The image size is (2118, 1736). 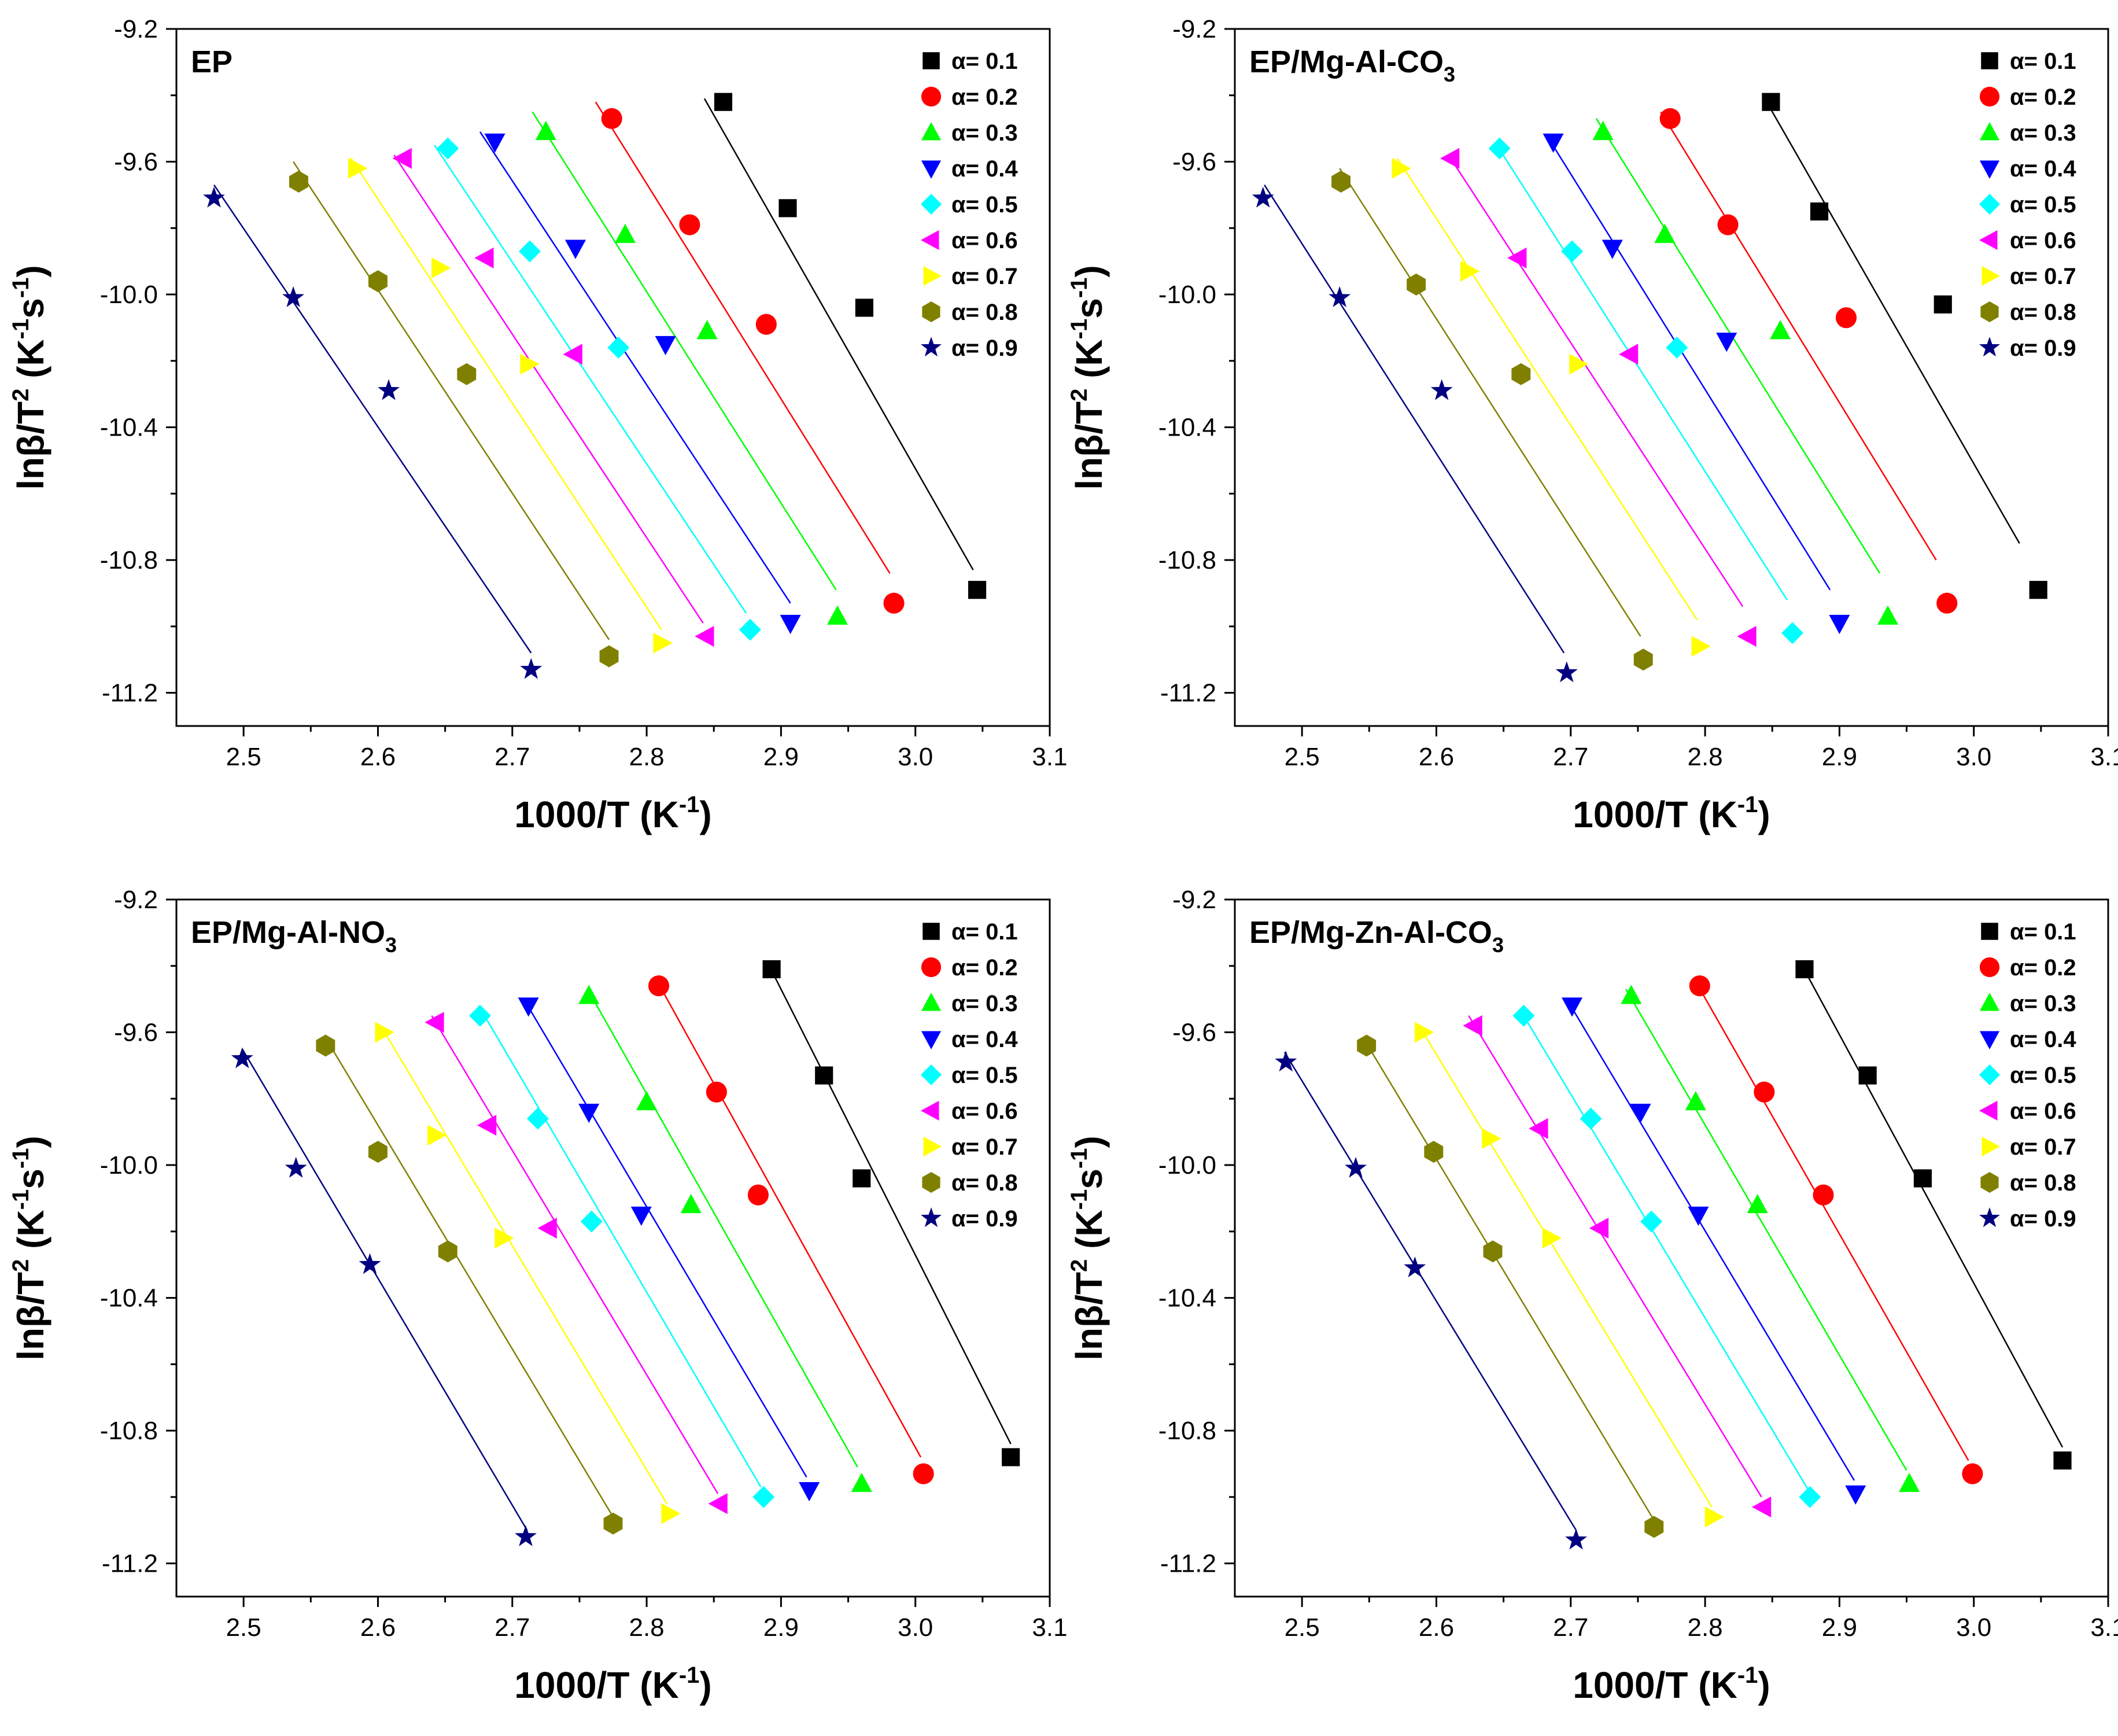 I want to click on y-tick-label: -9.2, so click(x=136, y=900).